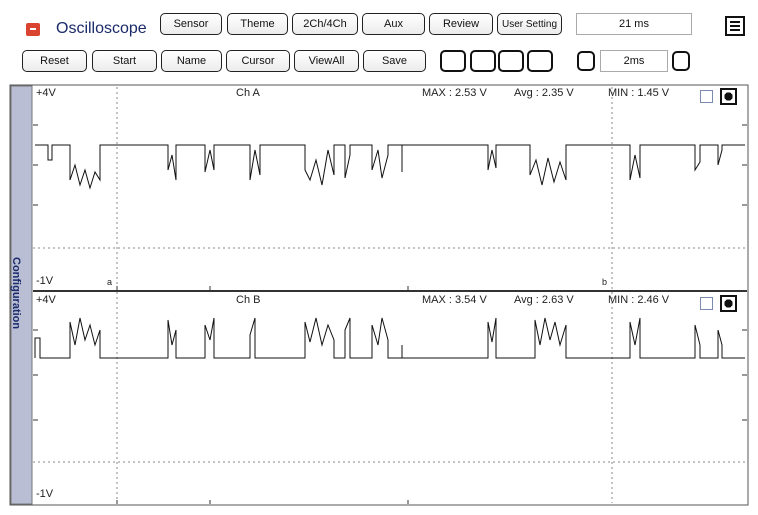 The width and height of the screenshot is (758, 515). I want to click on toolbar-button: Name, so click(191, 61).